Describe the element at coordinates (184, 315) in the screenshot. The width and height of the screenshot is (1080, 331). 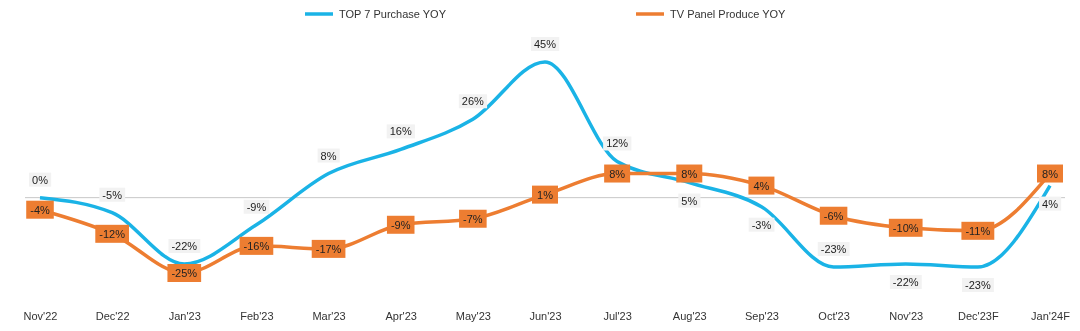
I see `x-tick-label: Jan'23` at that location.